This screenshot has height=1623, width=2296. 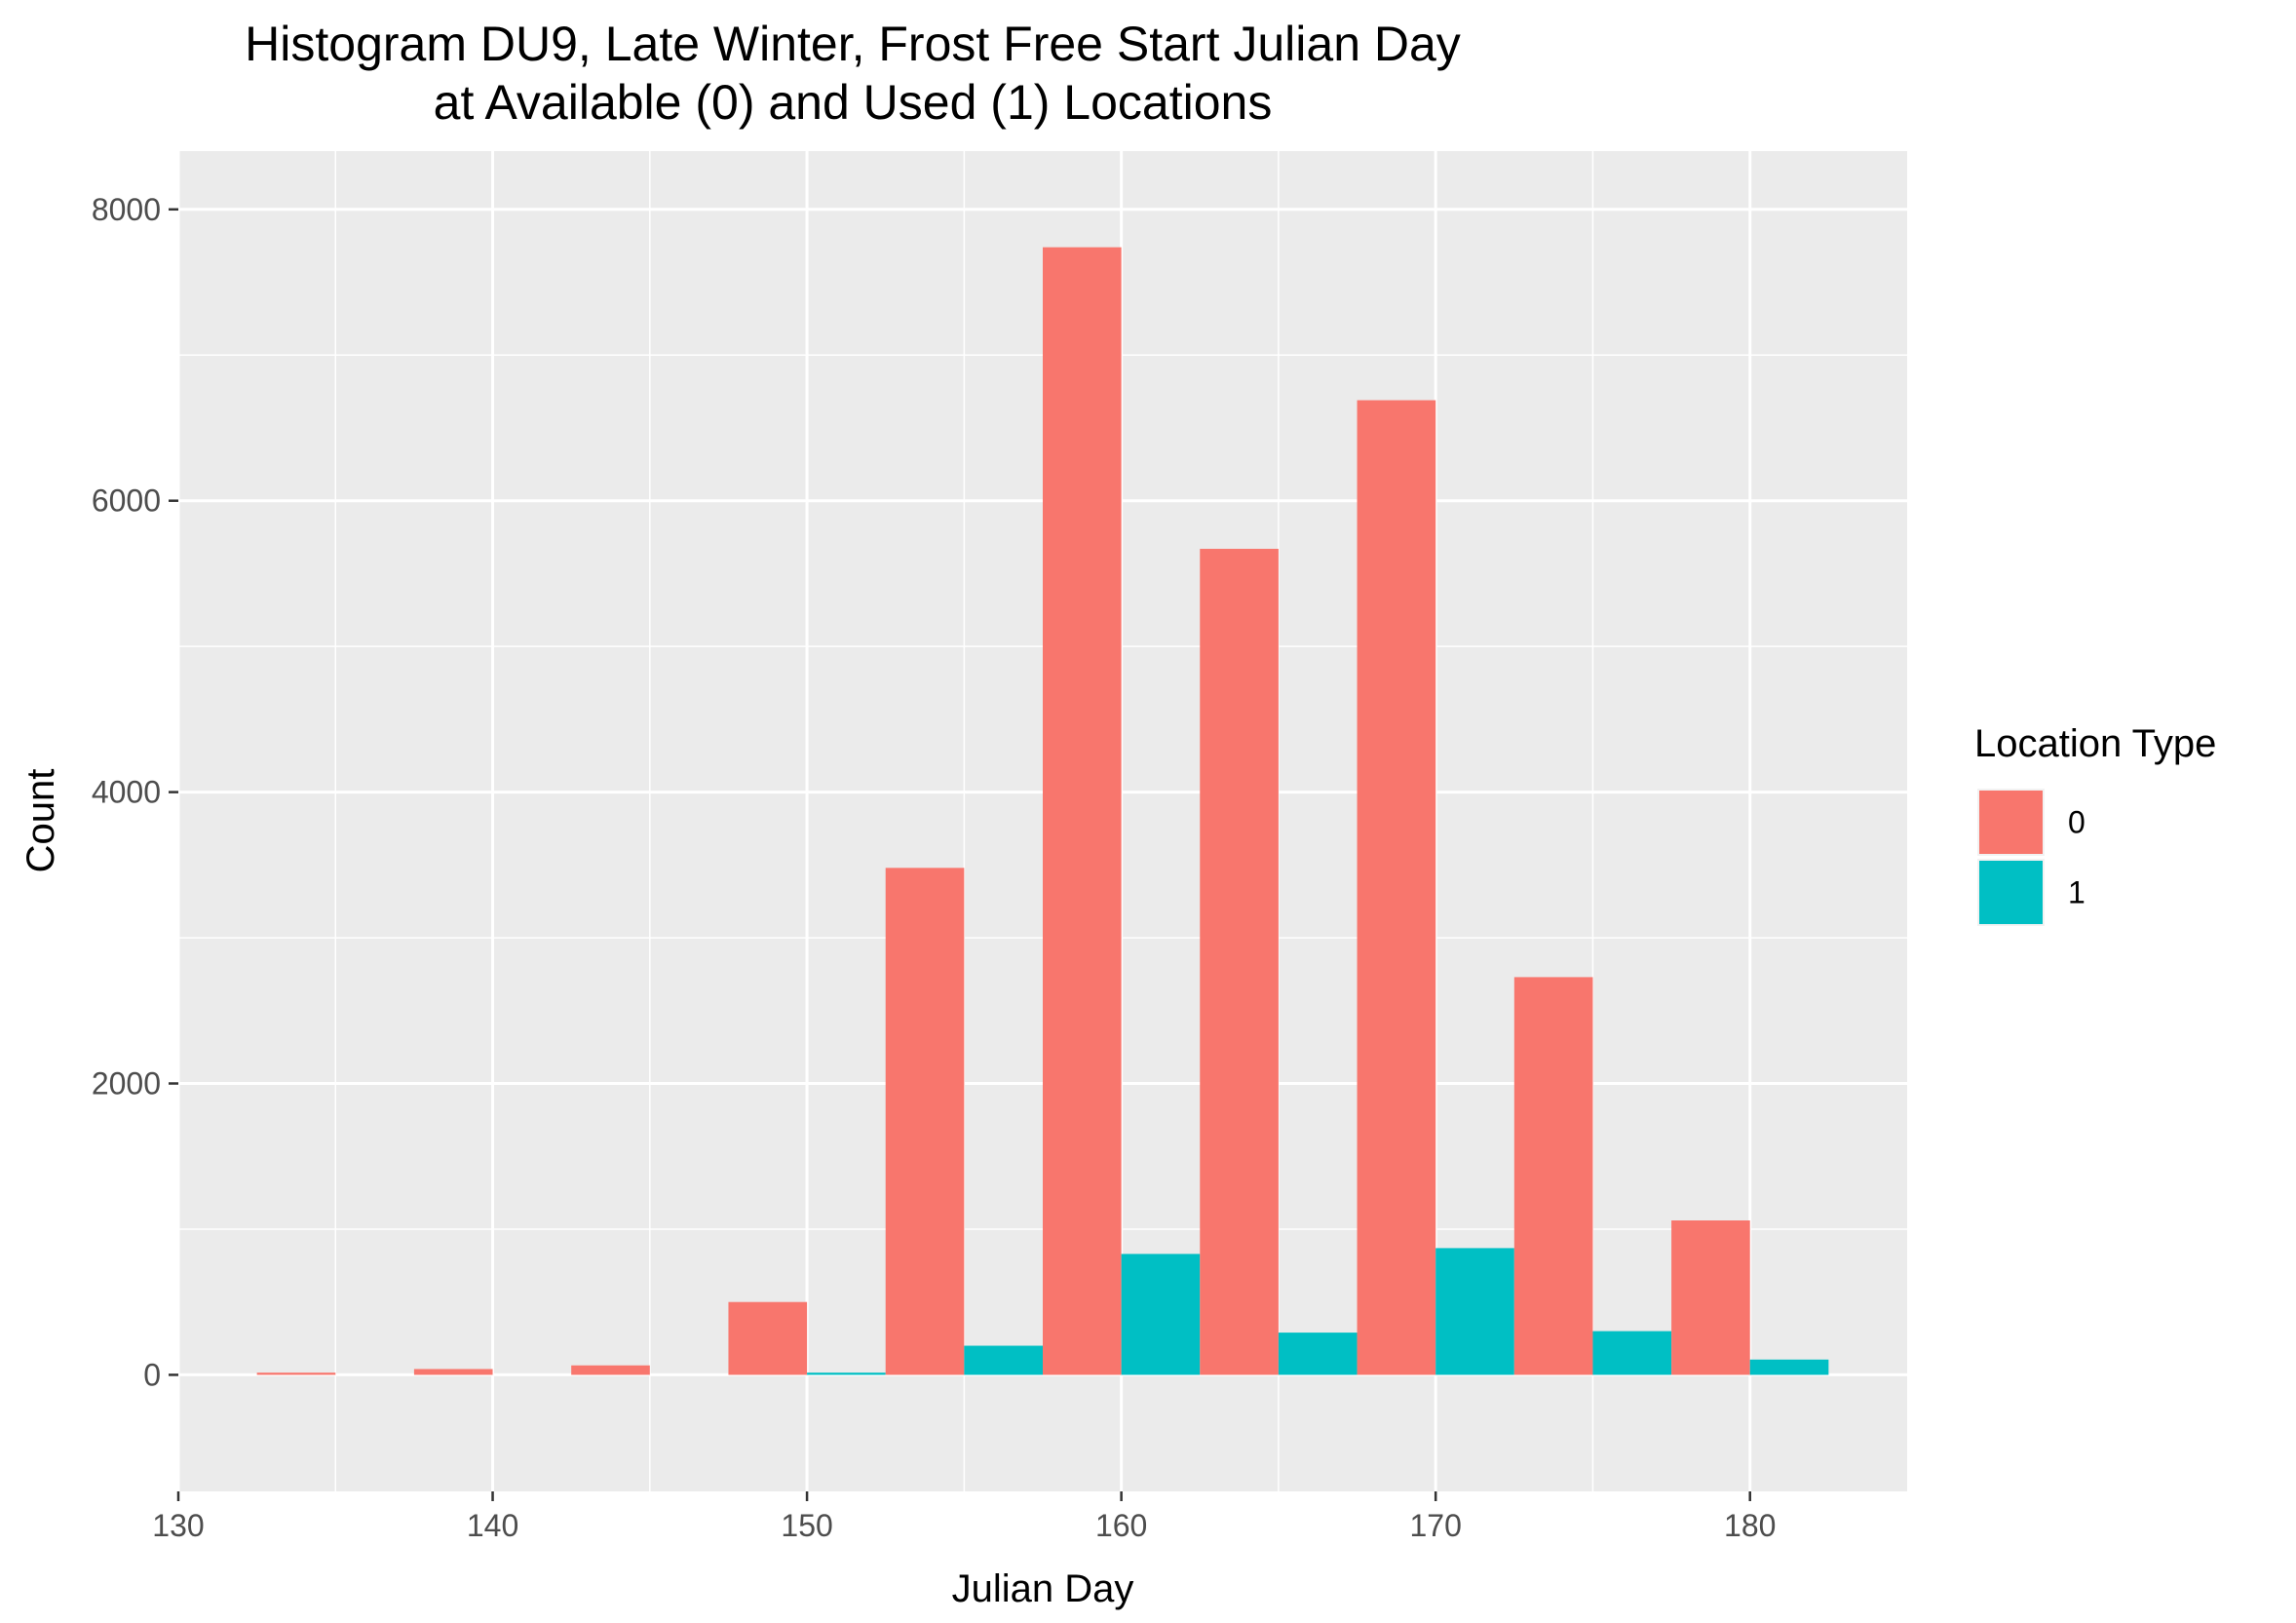 I want to click on y-axis: 0 2000 4000 6000 8000, so click(x=135, y=792).